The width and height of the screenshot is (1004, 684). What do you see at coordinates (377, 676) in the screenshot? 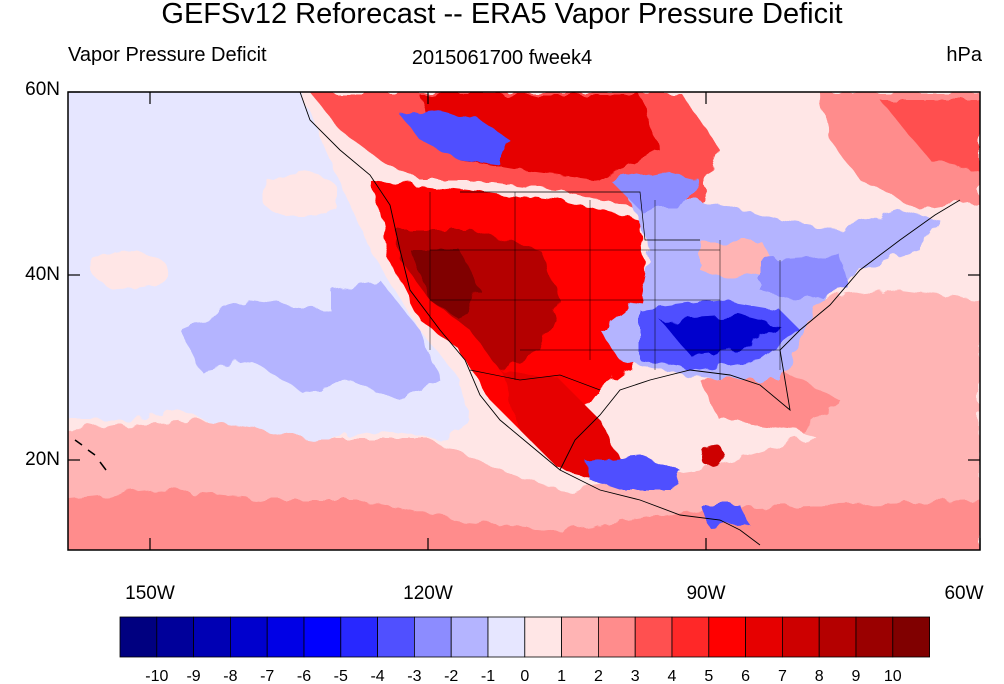
I see `colorbar-label: -4` at bounding box center [377, 676].